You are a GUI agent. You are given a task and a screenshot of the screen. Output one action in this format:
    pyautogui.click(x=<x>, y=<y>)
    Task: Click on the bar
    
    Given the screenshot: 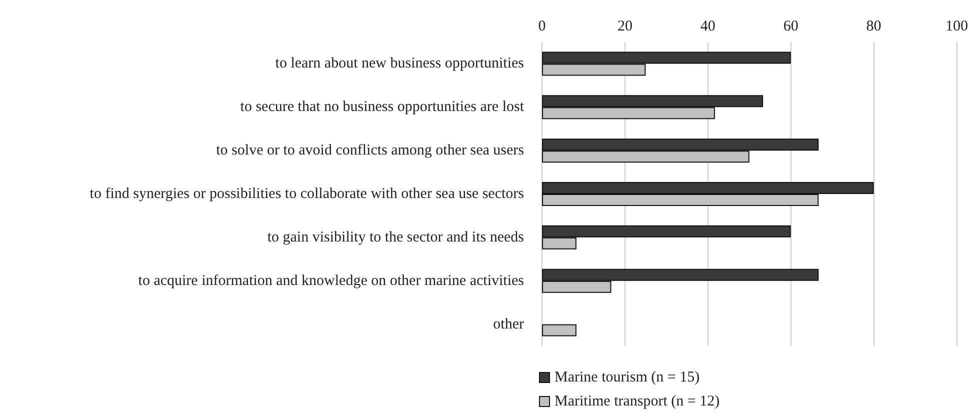 What is the action you would take?
    pyautogui.click(x=559, y=330)
    